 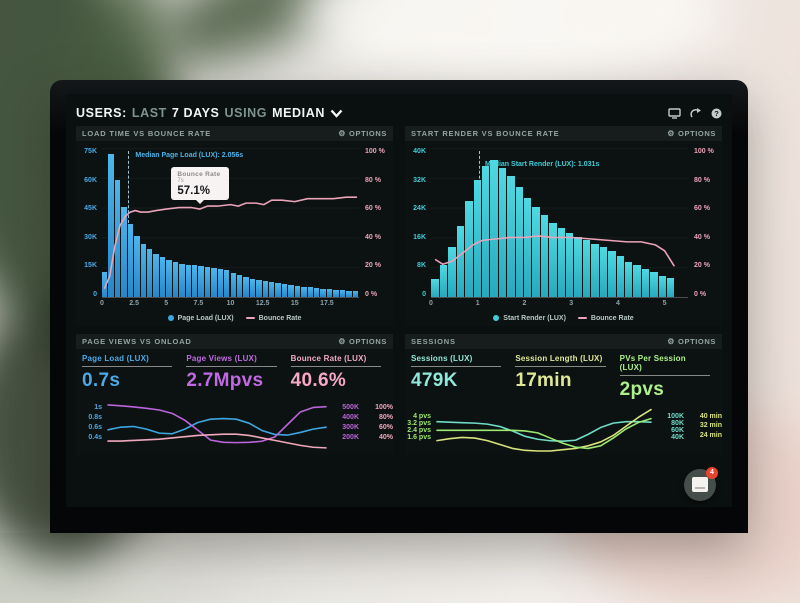 I want to click on x-tick-label: 2, so click(x=524, y=303).